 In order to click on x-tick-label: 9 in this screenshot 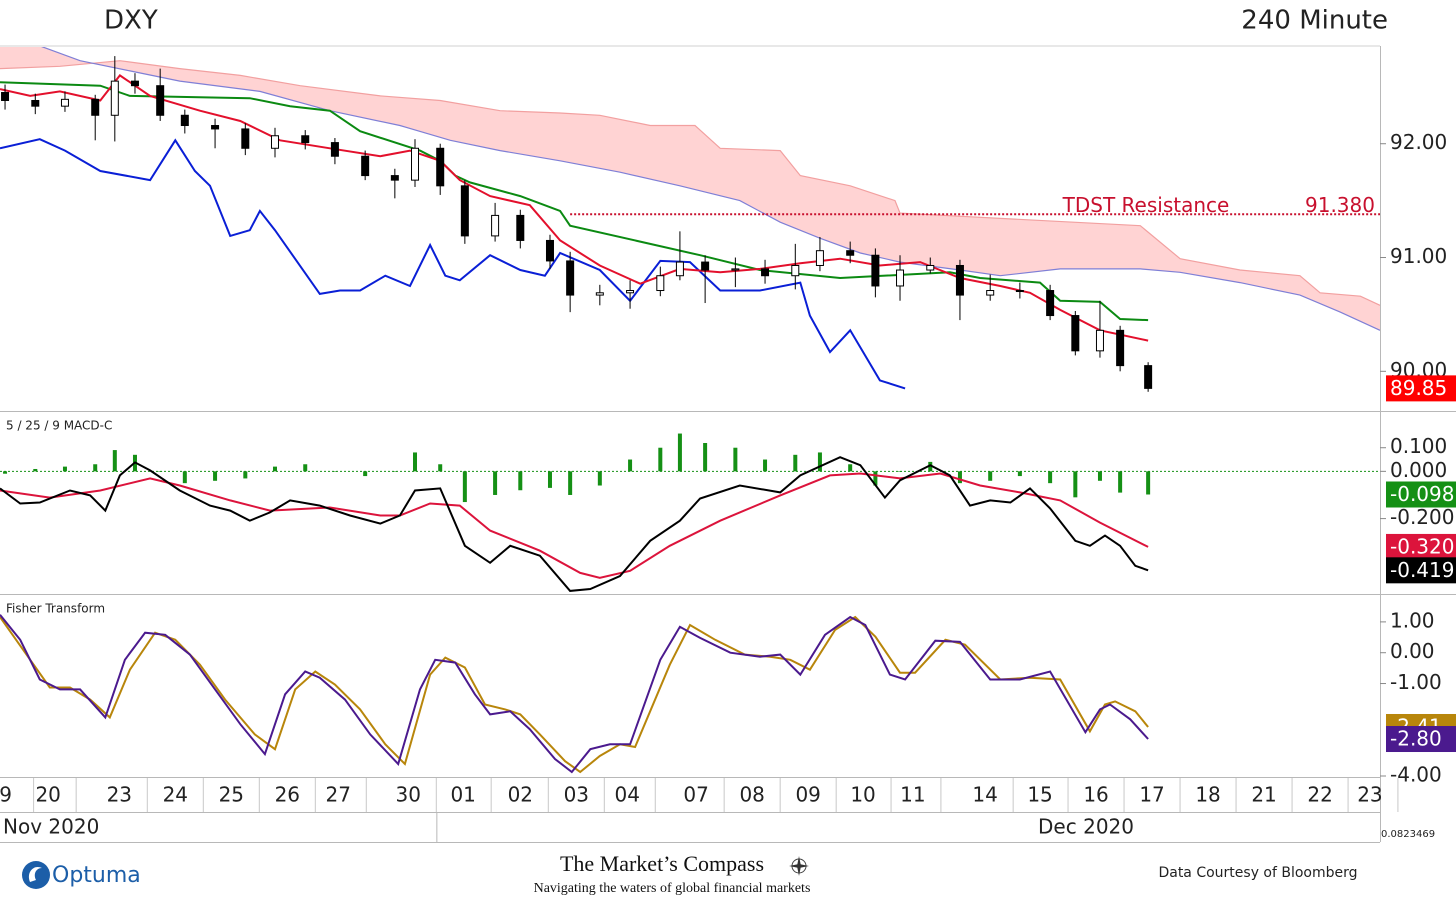, I will do `click(6, 795)`.